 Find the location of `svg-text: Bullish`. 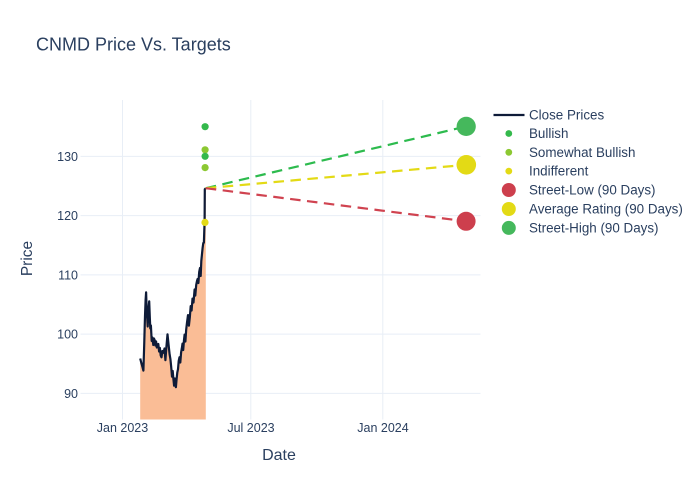

svg-text: Bullish is located at coordinates (548, 133).